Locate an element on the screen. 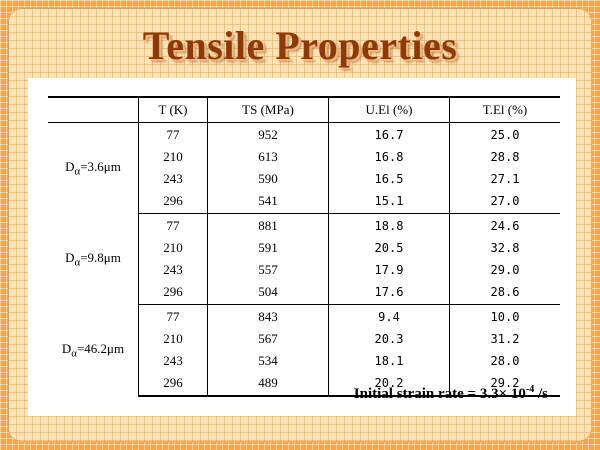  cell-total-elongation: 28.8 is located at coordinates (505, 157).